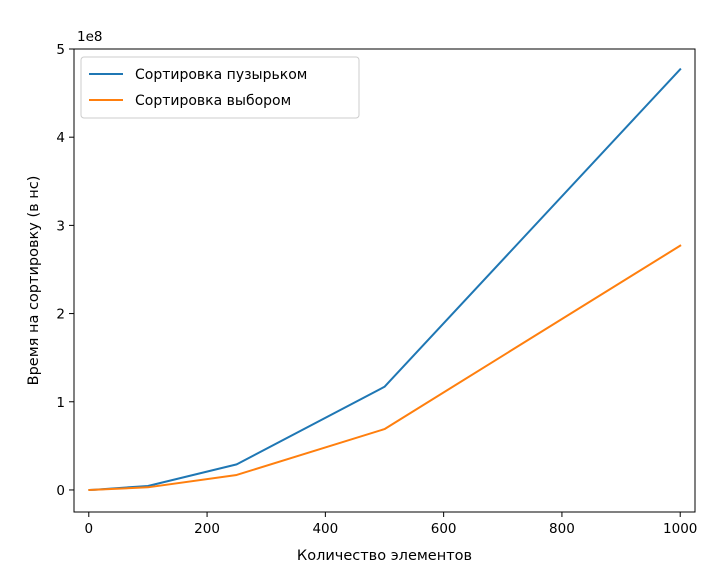 This screenshot has width=713, height=570. Describe the element at coordinates (88, 529) in the screenshot. I see `x-tick-label: 0` at that location.